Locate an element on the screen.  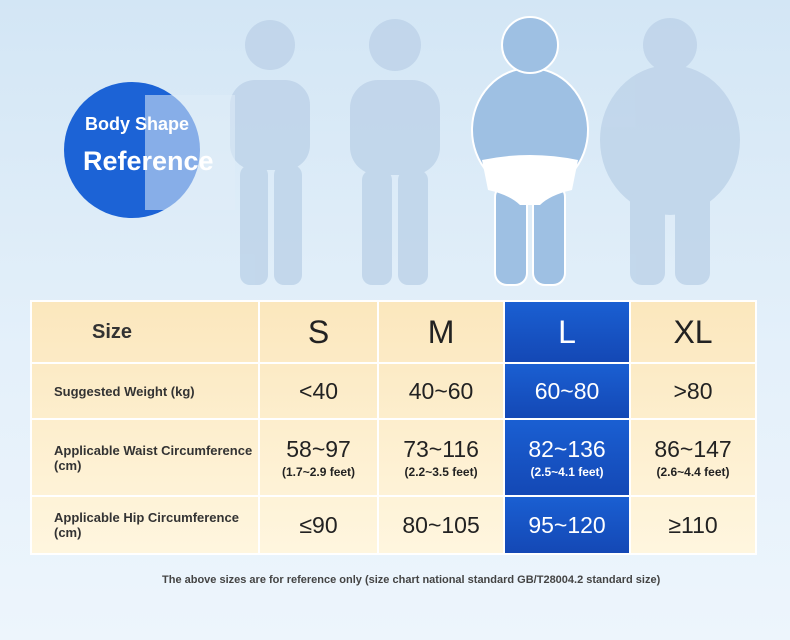
size-label: Size is located at coordinates (145, 332).